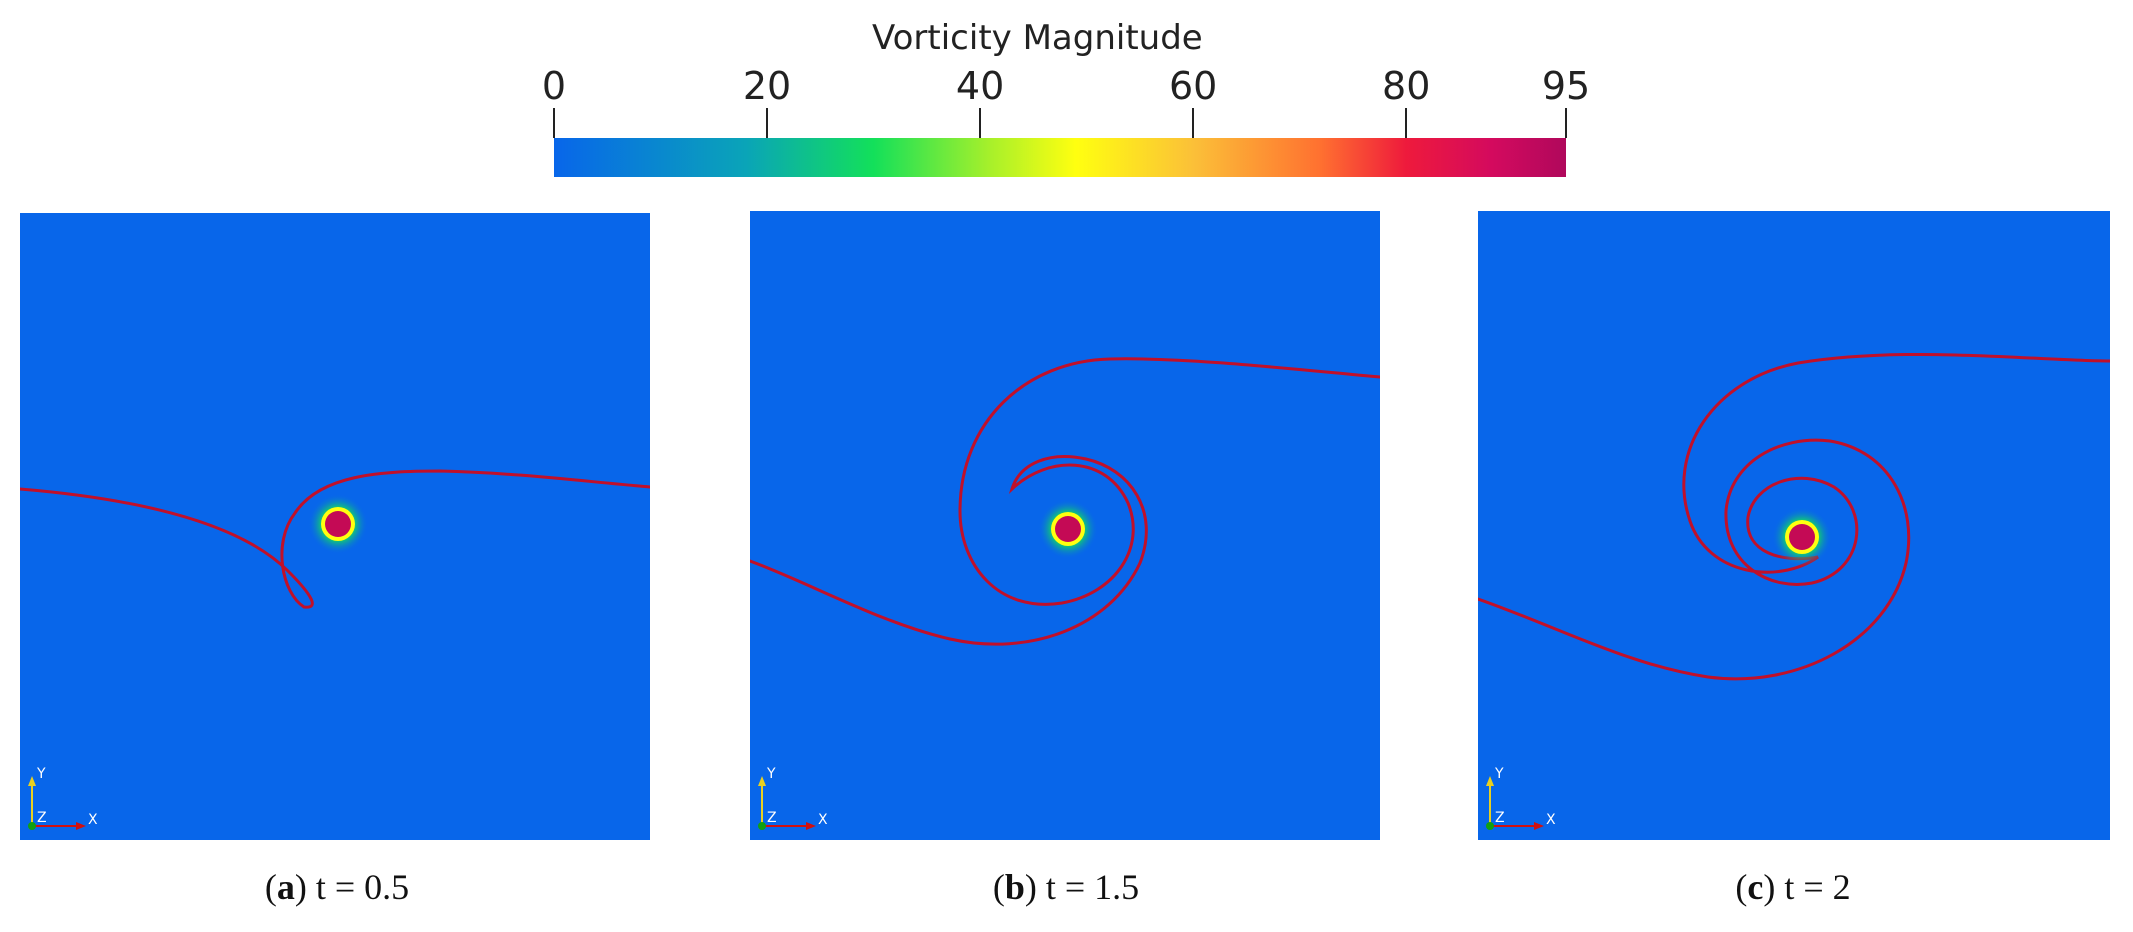 The width and height of the screenshot is (2133, 932). I want to click on colorbar-gradient, so click(1060, 157).